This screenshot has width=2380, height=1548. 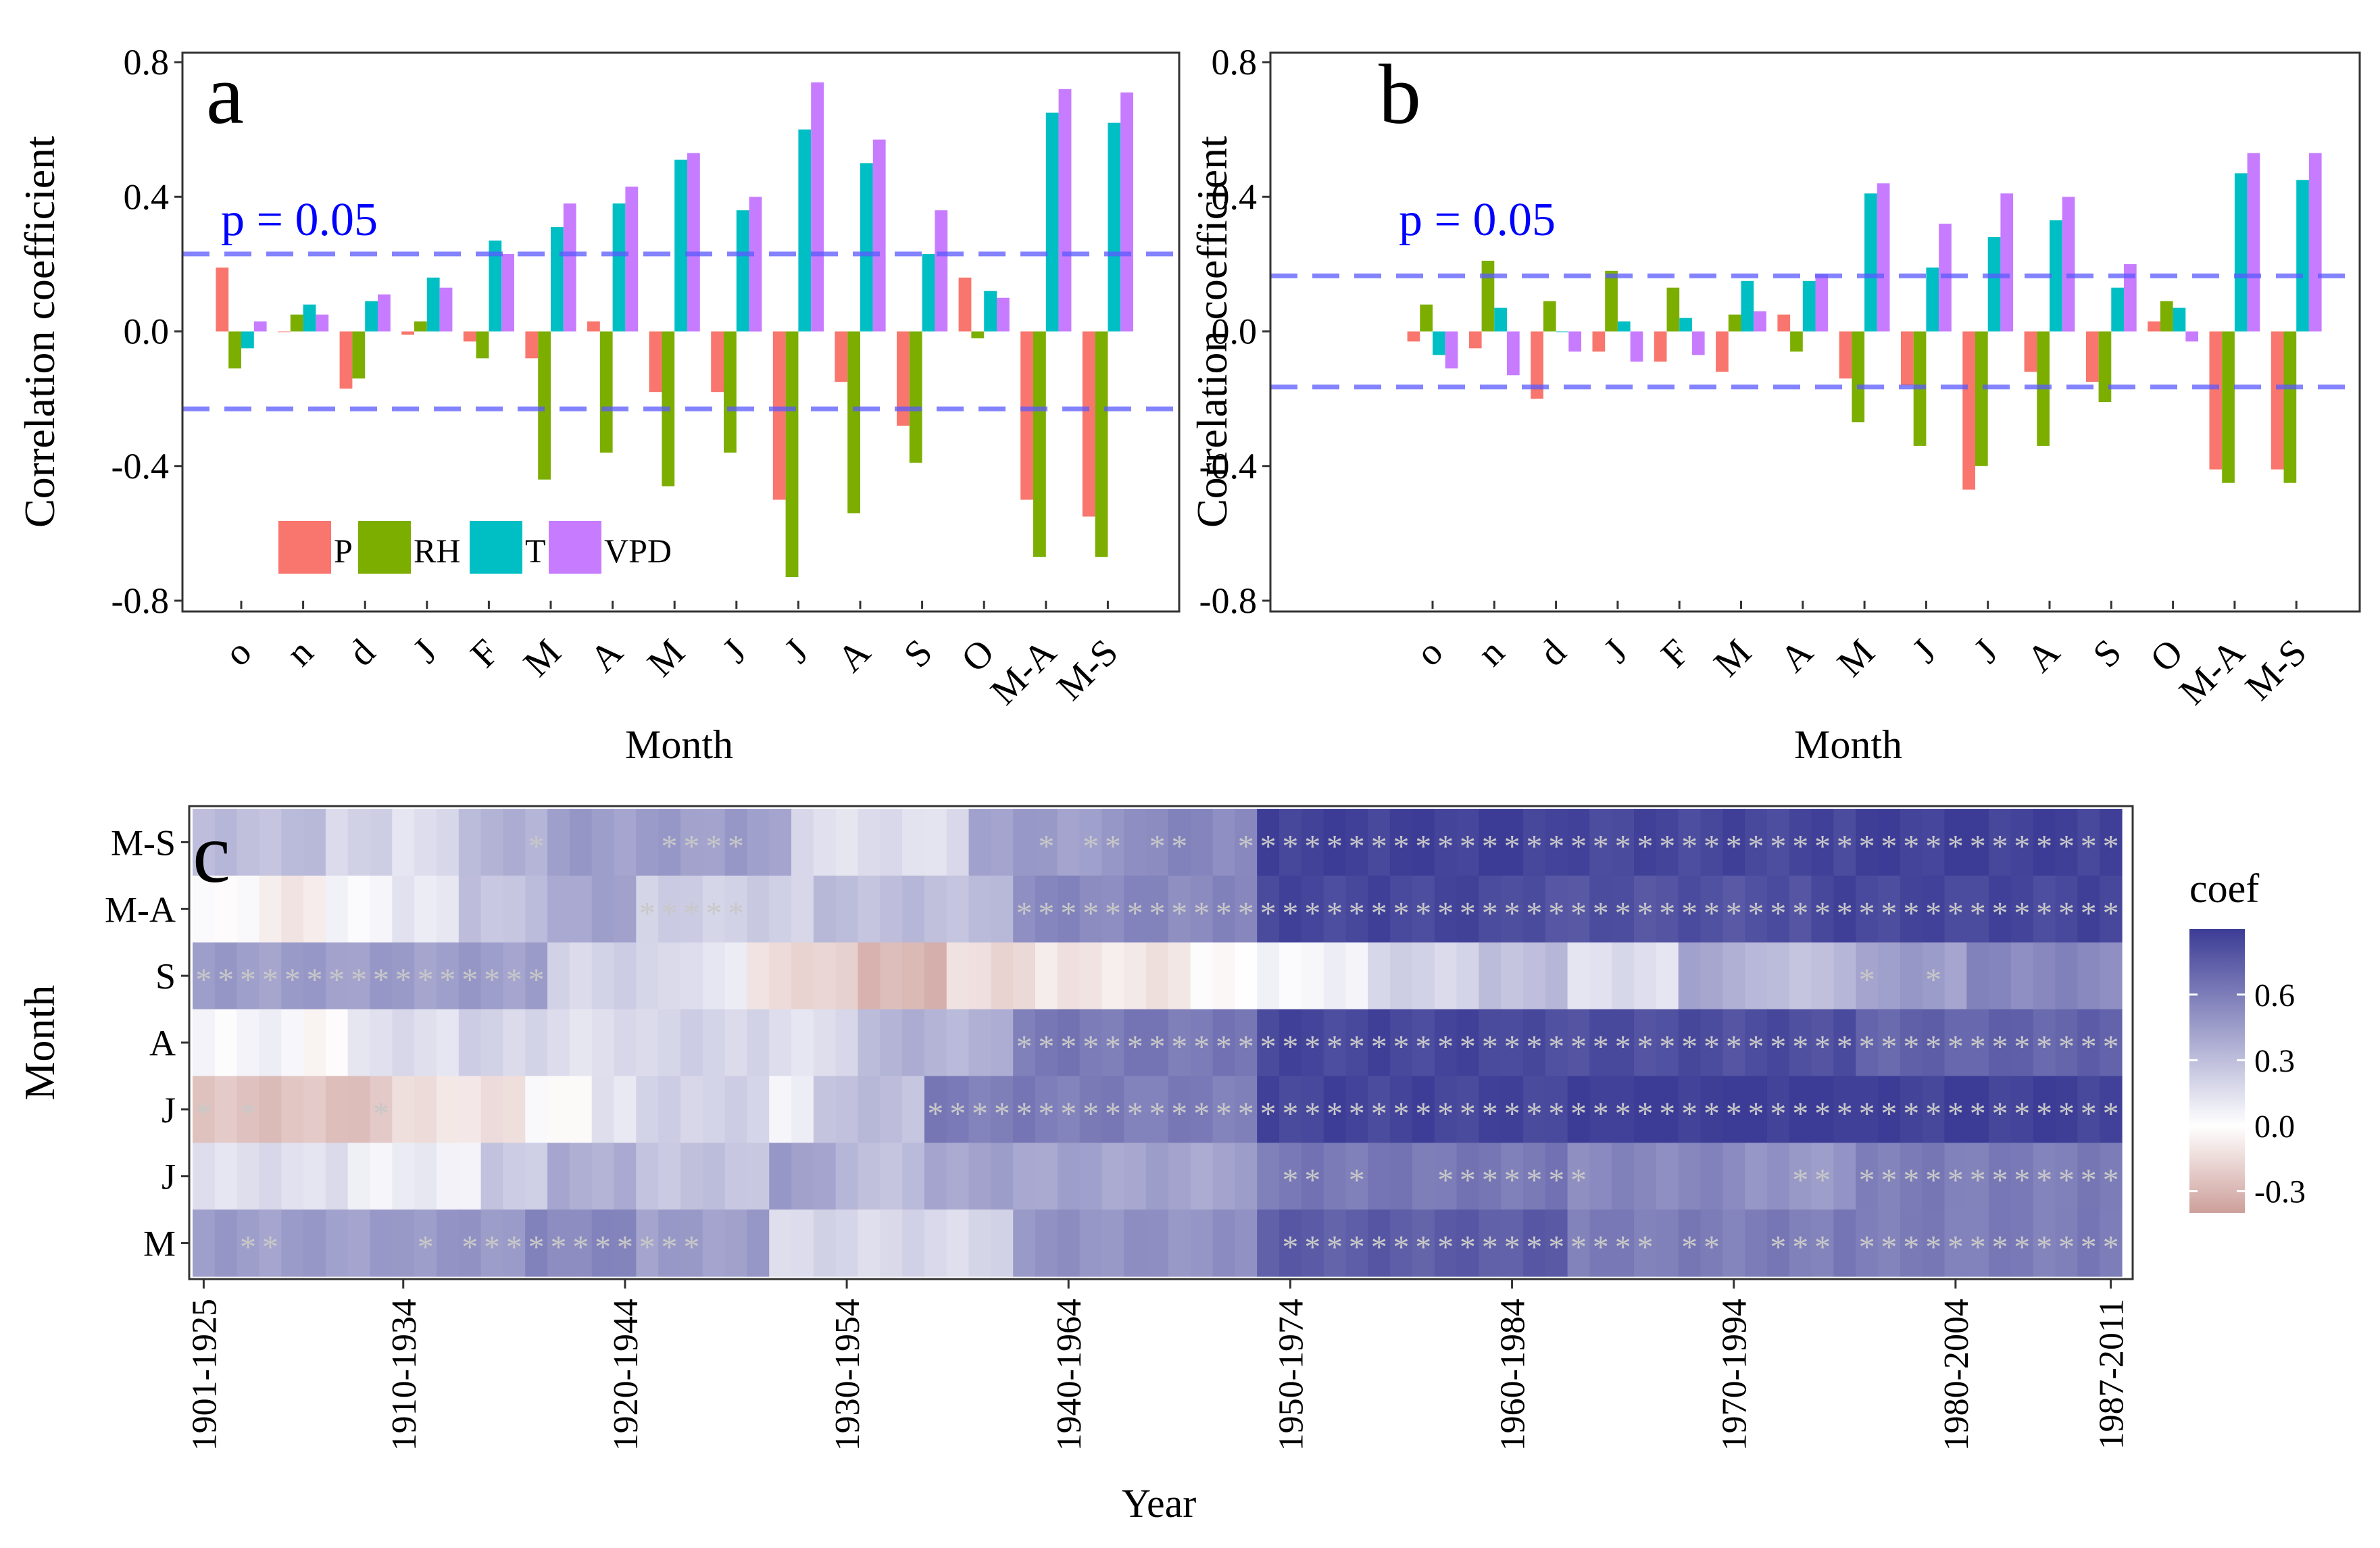 What do you see at coordinates (796, 651) in the screenshot?
I see `xtick-label: J` at bounding box center [796, 651].